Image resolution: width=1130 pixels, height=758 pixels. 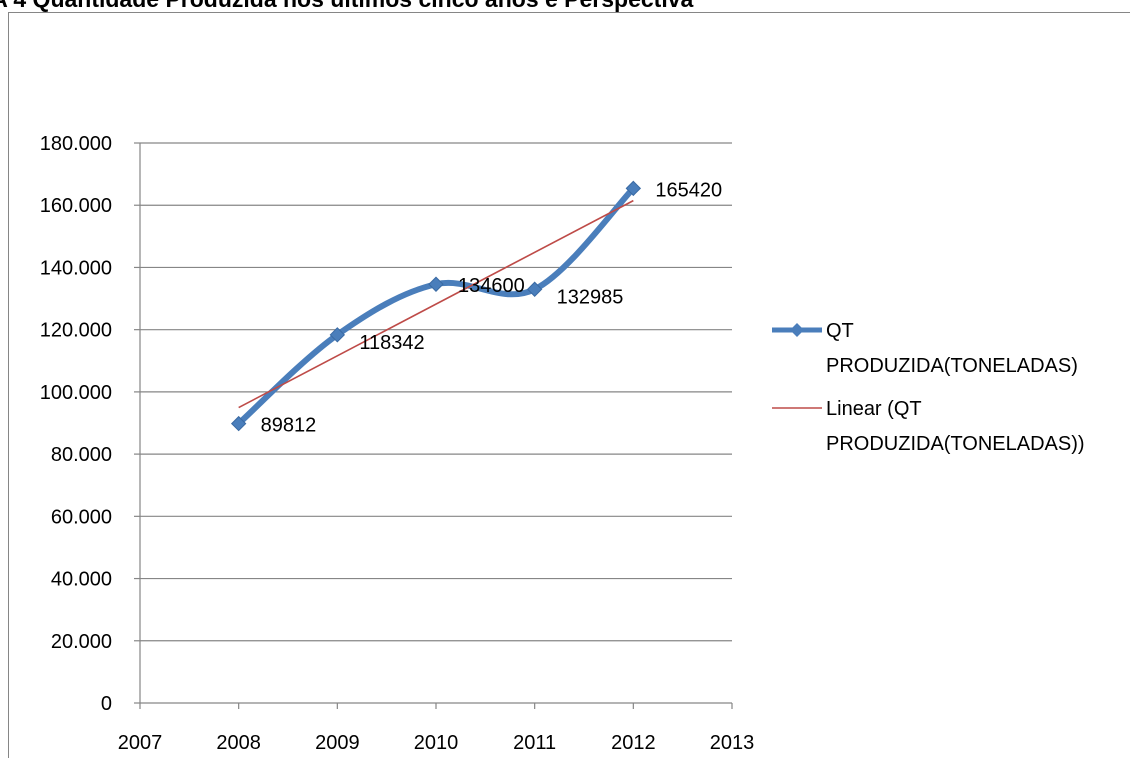 I want to click on data-label: 134600, so click(x=491, y=286).